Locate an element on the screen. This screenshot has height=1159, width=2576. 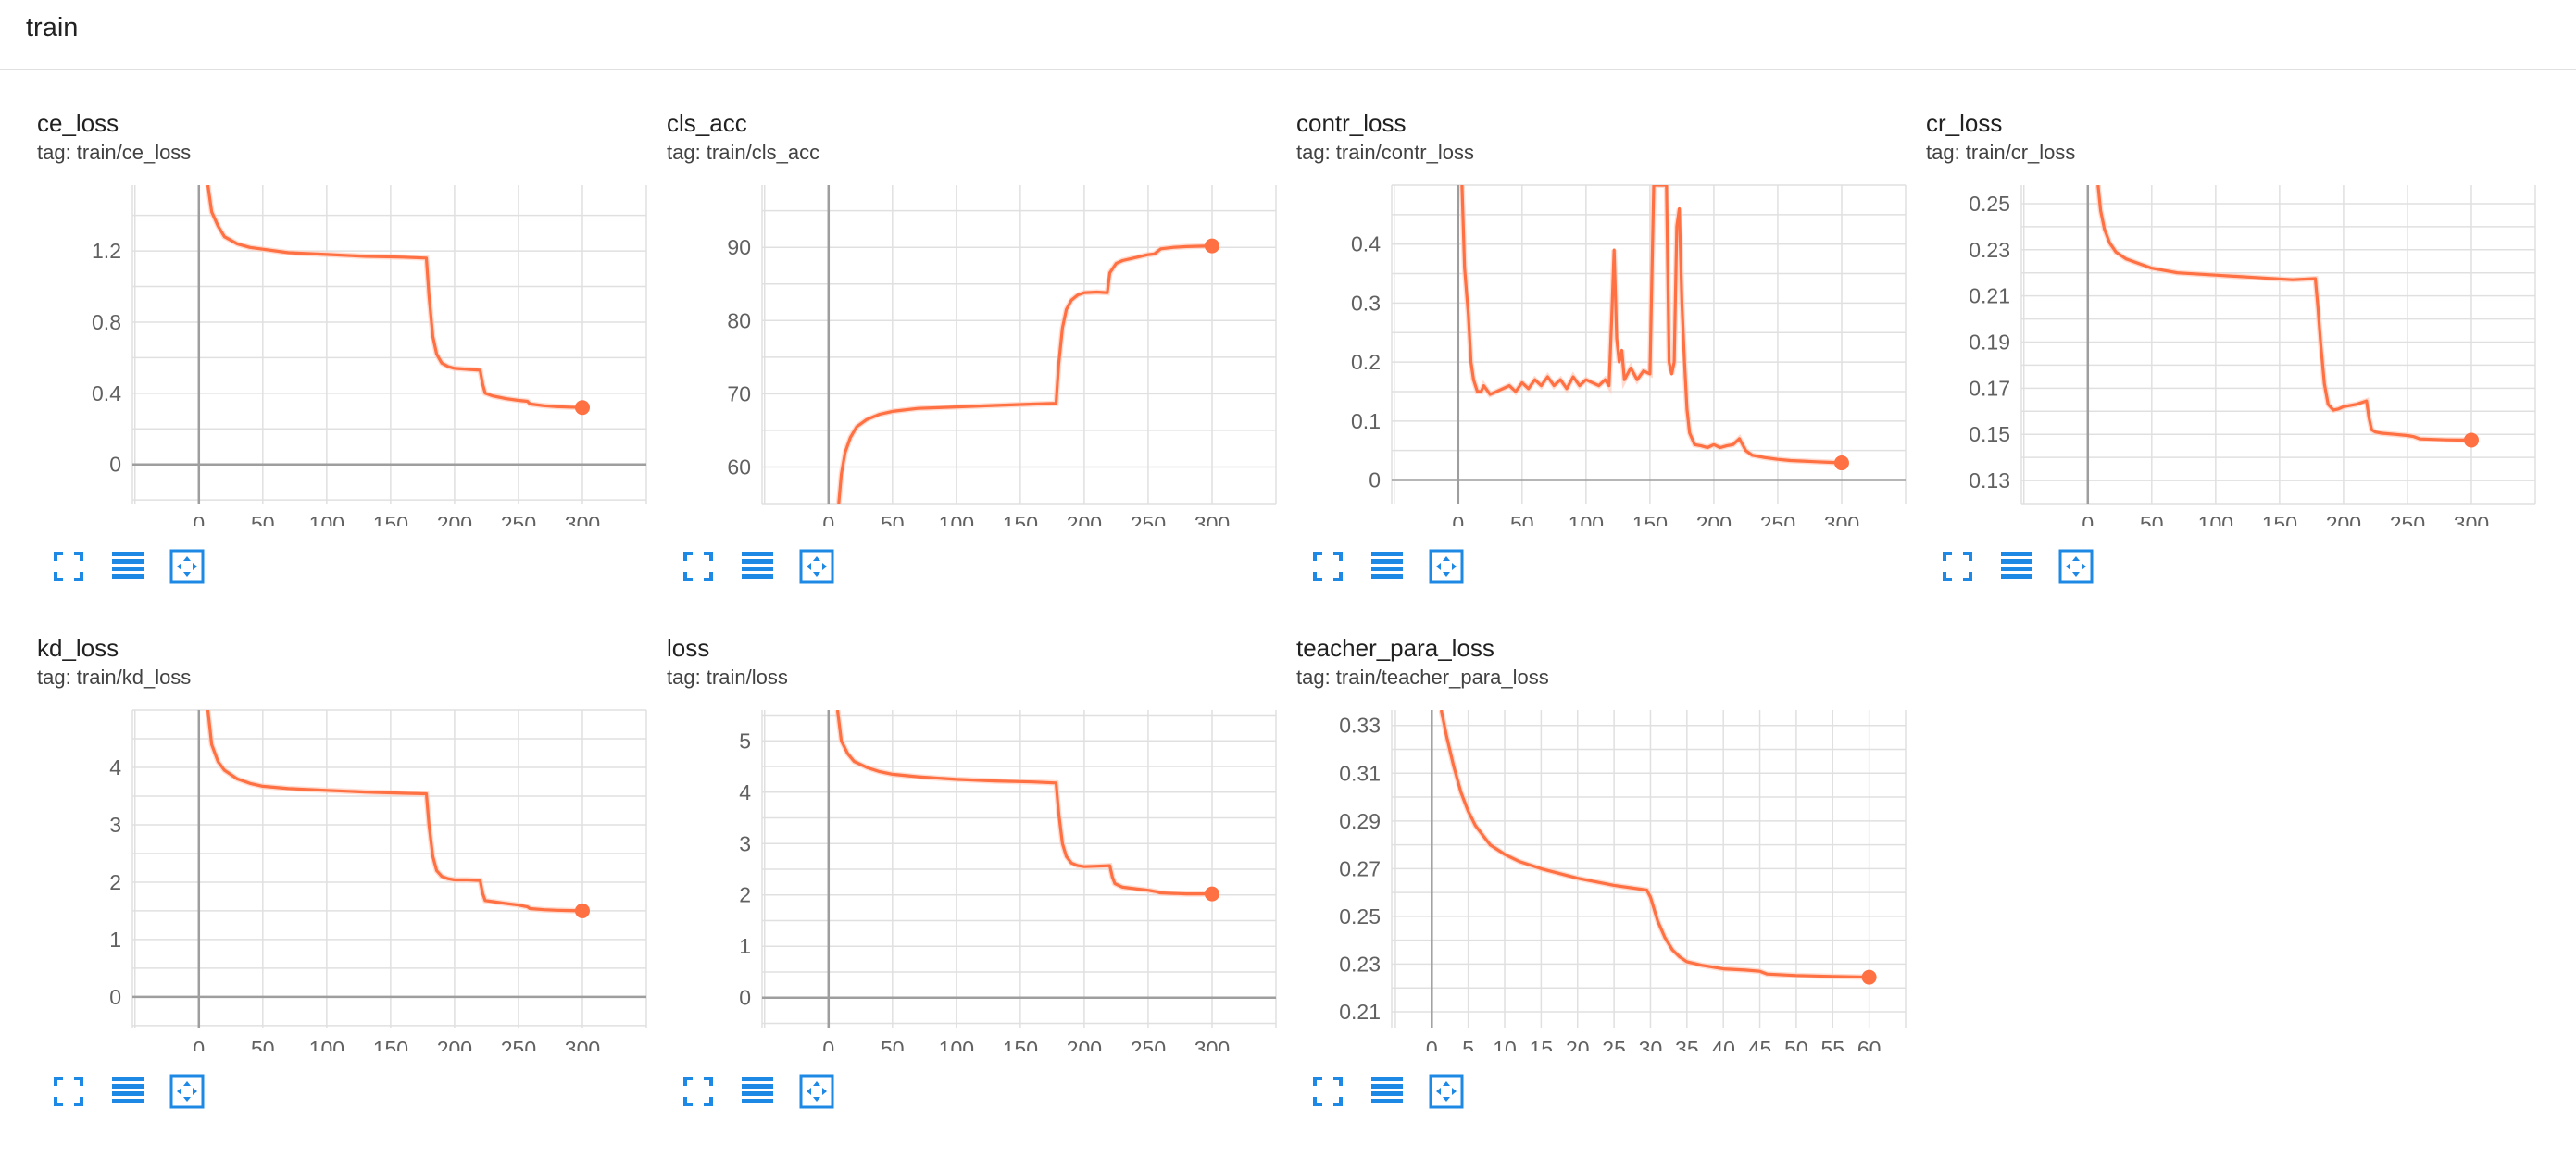
y-tick-label: 0.8 is located at coordinates (106, 322).